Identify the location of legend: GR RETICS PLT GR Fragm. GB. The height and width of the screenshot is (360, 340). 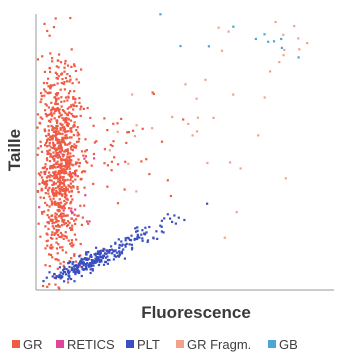
(155, 344).